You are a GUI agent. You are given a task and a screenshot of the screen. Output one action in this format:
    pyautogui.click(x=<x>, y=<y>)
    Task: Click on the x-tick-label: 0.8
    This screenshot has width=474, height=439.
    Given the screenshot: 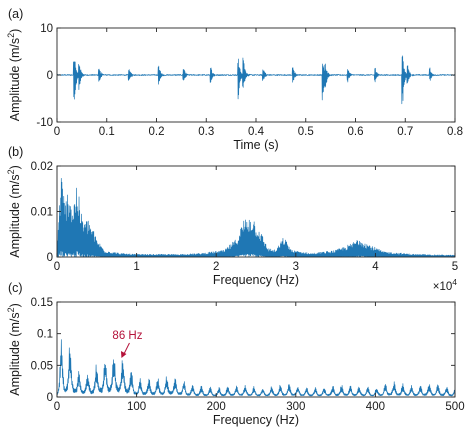 What is the action you would take?
    pyautogui.click(x=455, y=132)
    